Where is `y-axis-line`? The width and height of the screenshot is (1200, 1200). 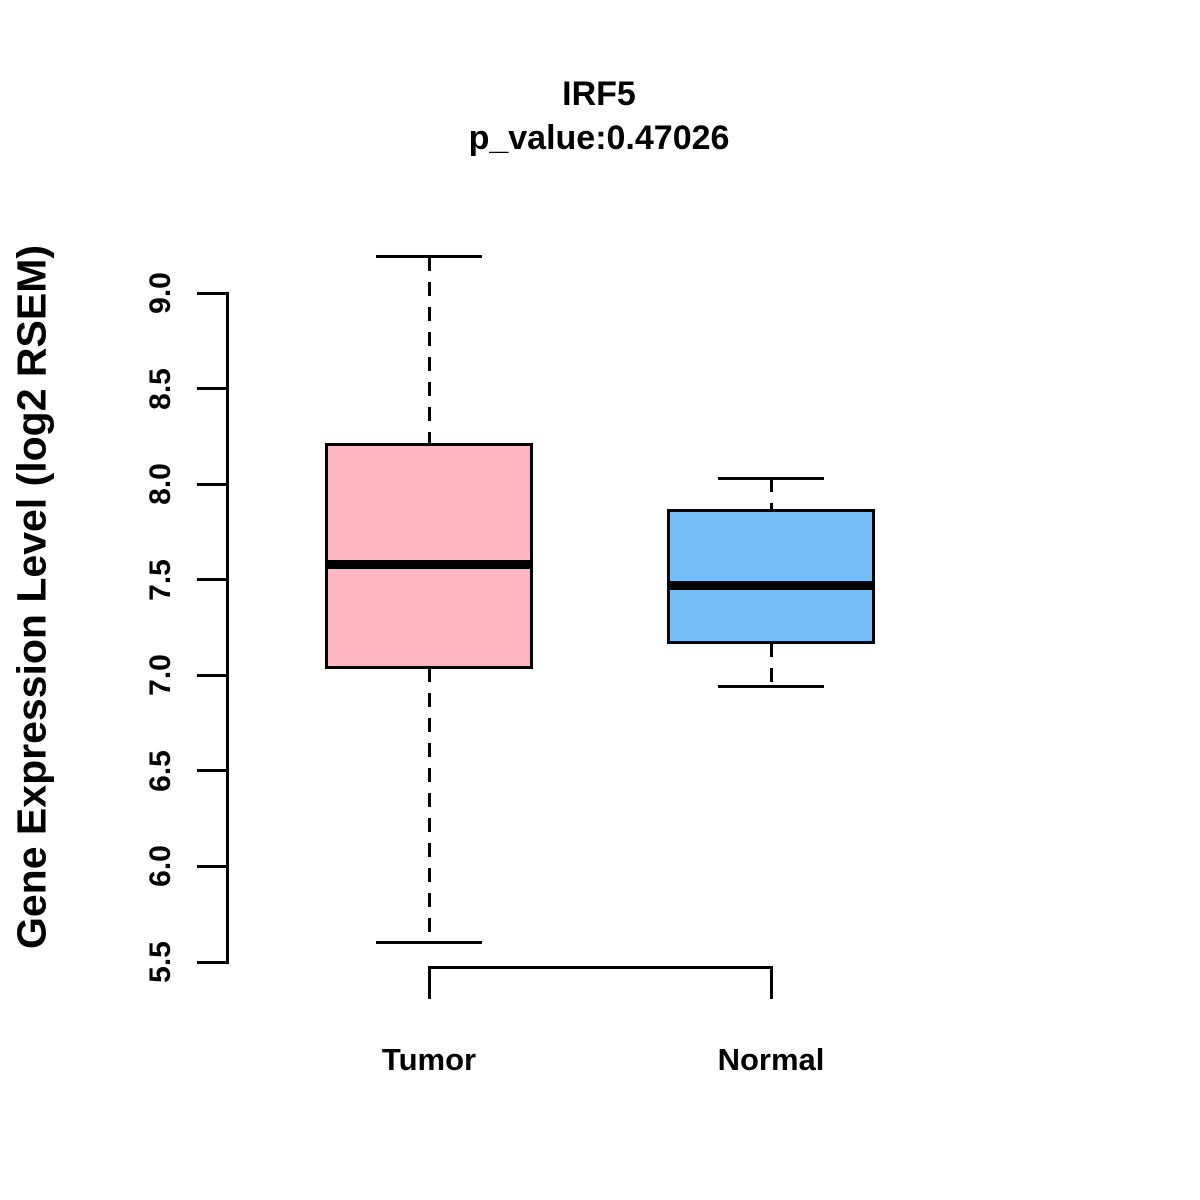
y-axis-line is located at coordinates (227, 627).